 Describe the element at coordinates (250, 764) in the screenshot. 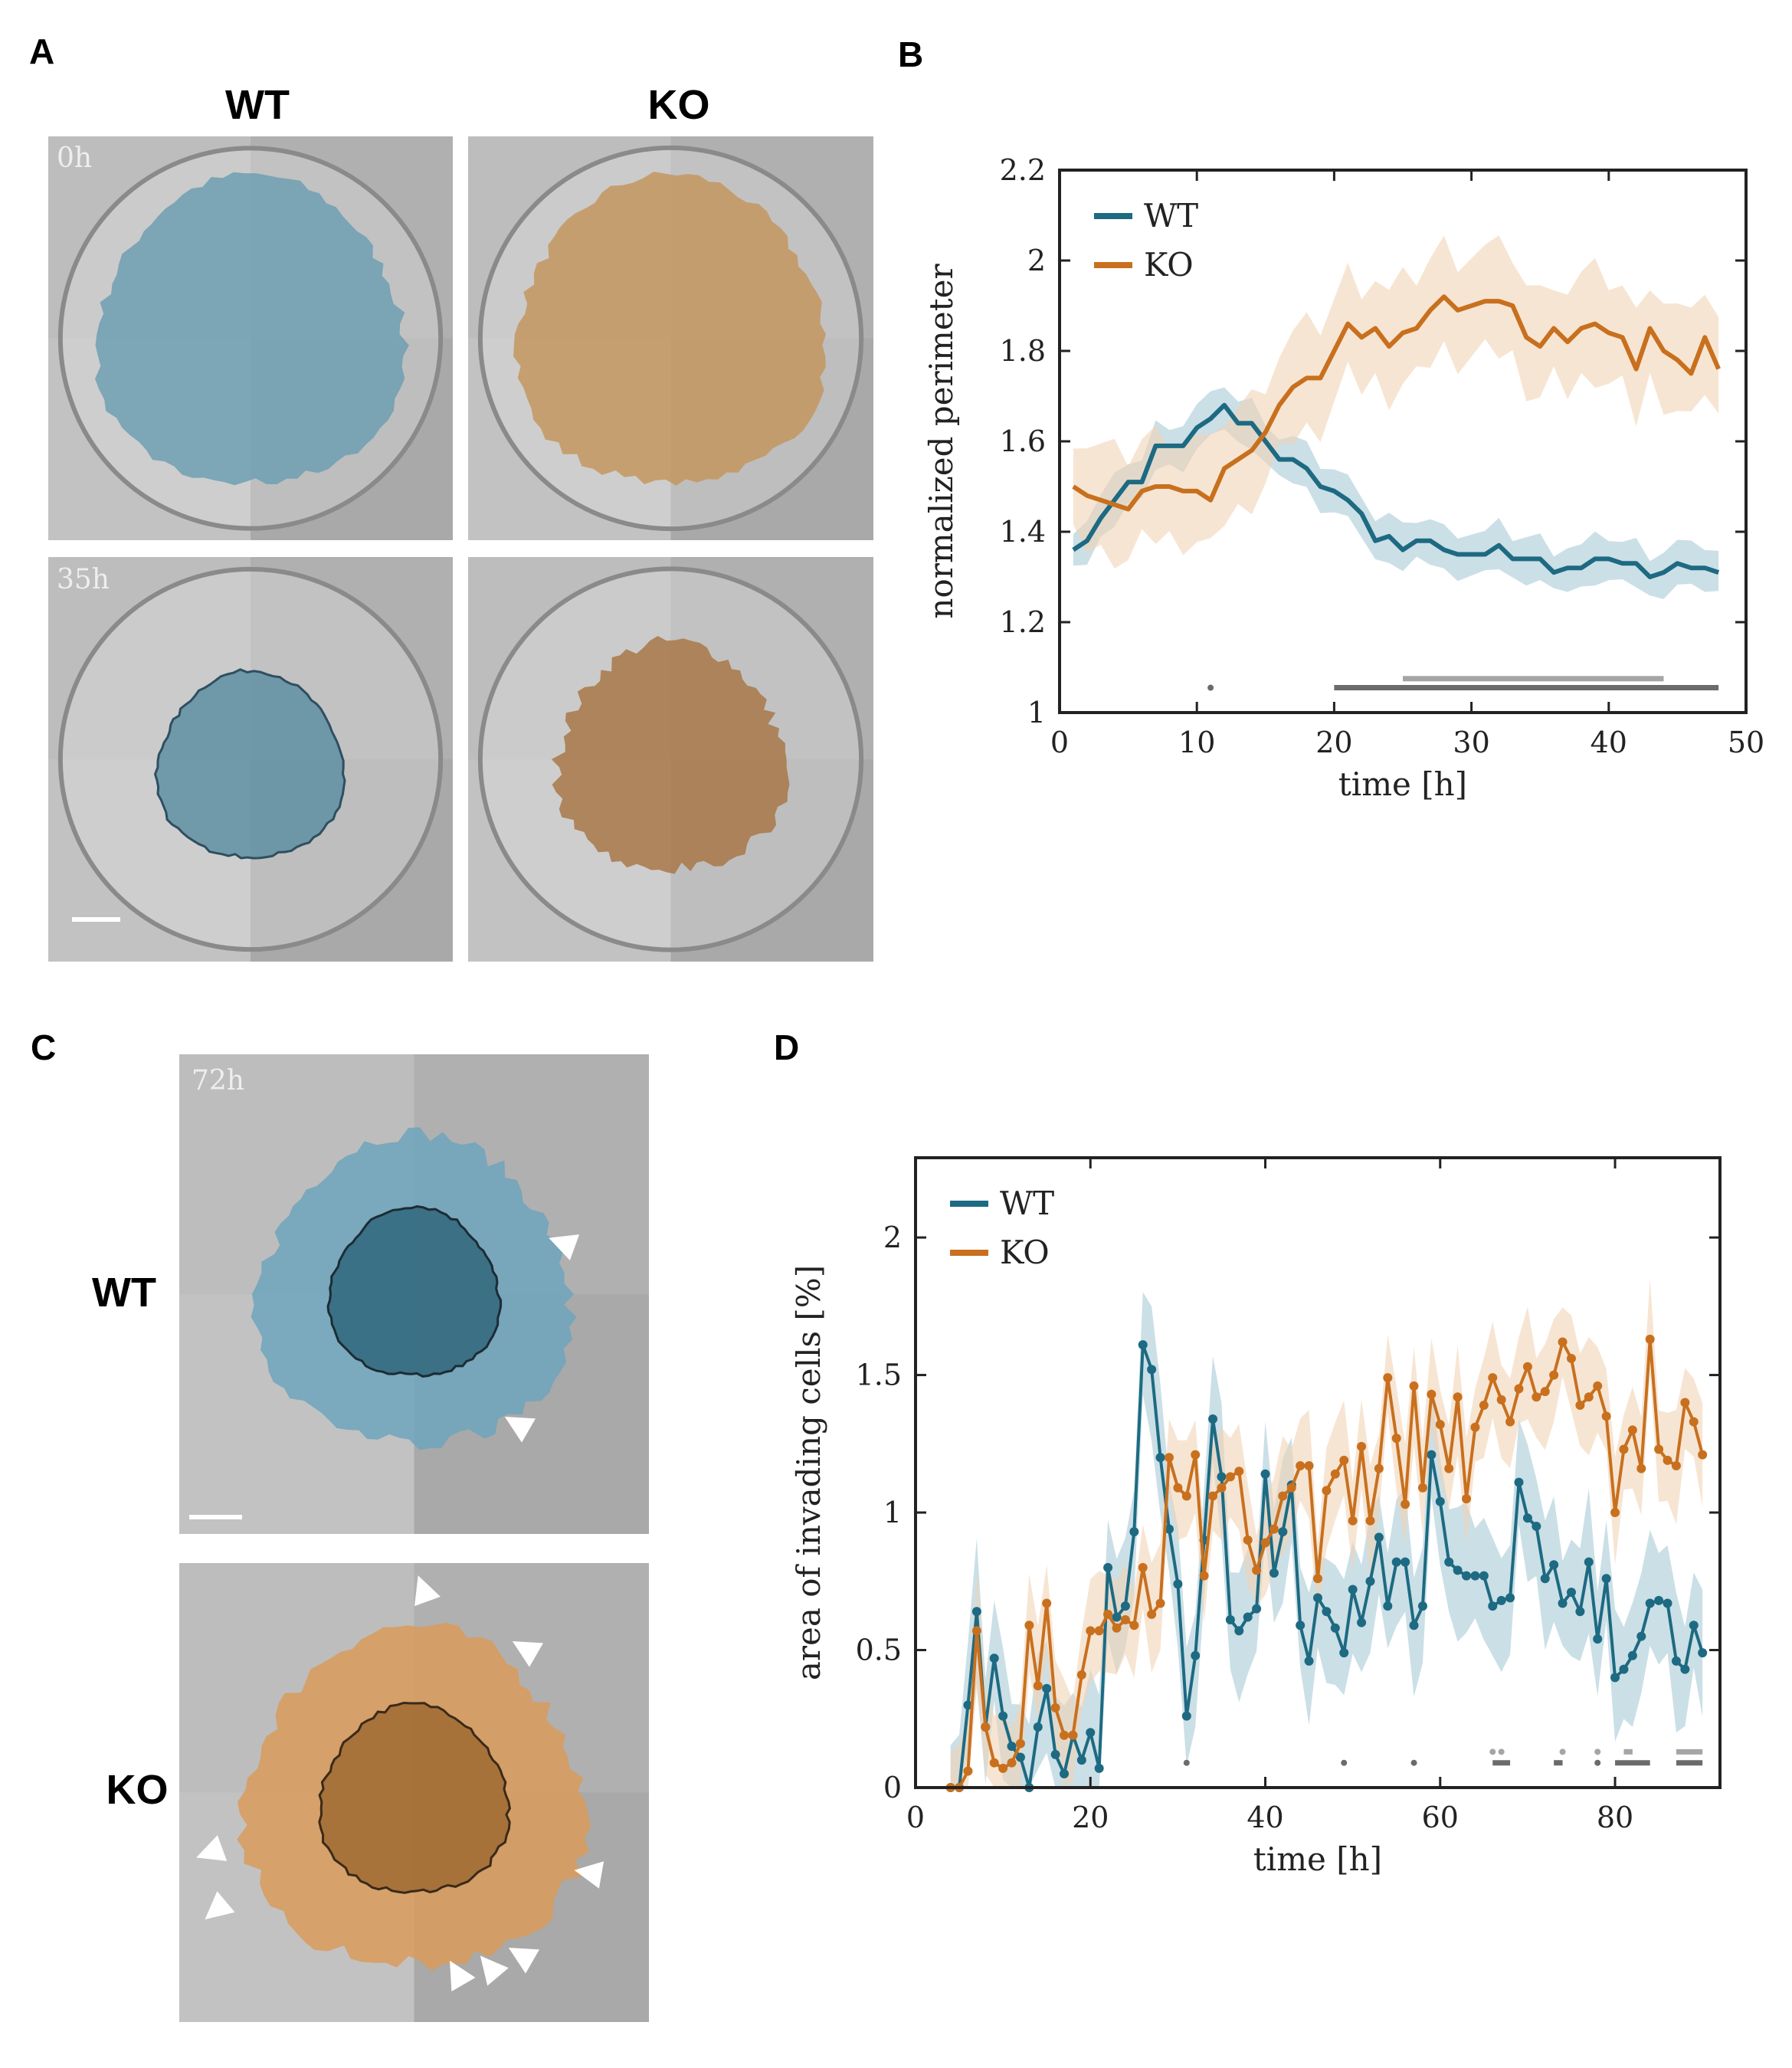

I see `spheroid-wt` at that location.